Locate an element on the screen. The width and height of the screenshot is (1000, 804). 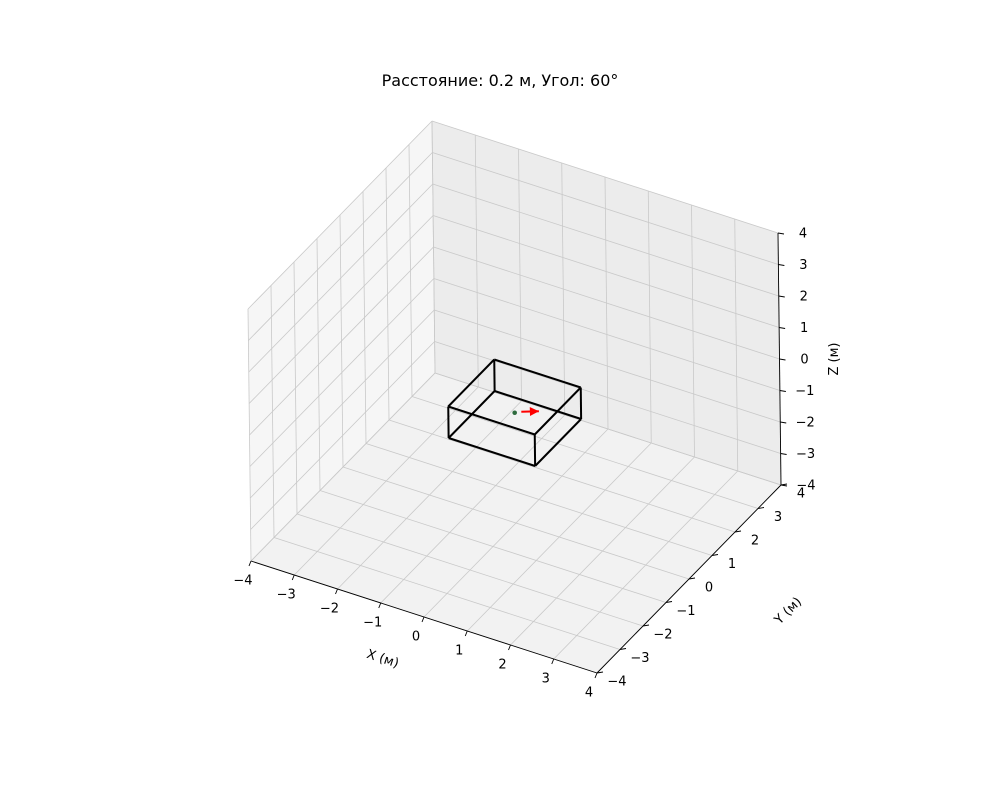
z-tick-label: −4 is located at coordinates (805, 486).